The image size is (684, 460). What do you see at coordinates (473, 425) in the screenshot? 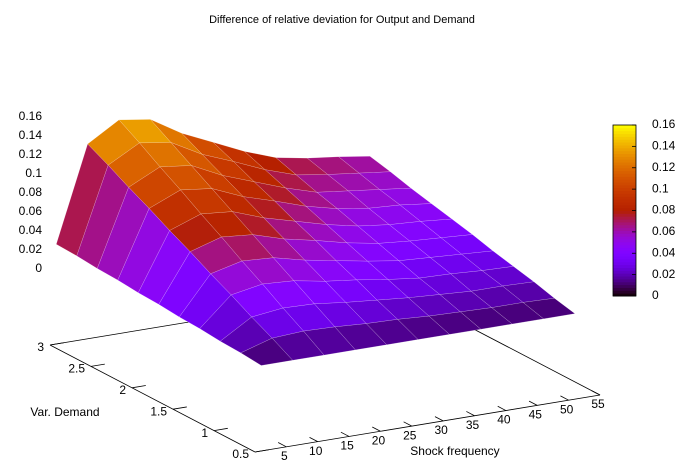
I see `x-tick-label: 35` at bounding box center [473, 425].